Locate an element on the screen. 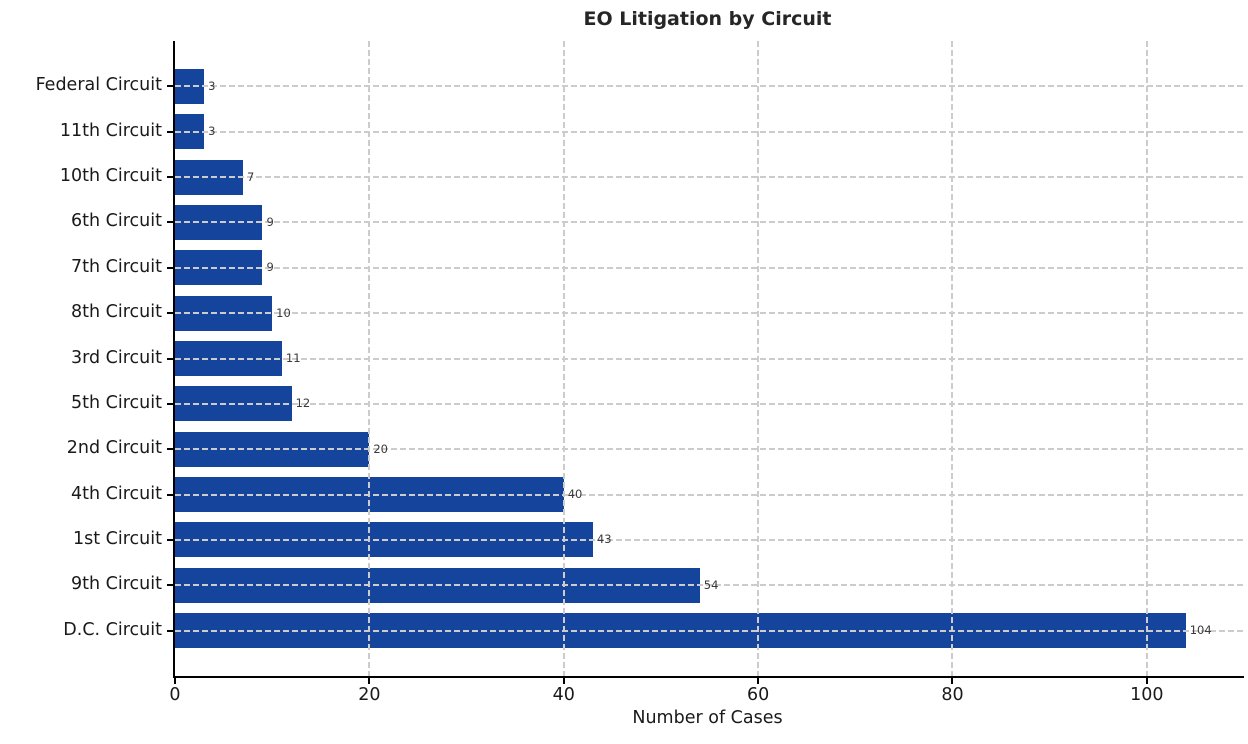  bar-value-label: 10 is located at coordinates (283, 312).